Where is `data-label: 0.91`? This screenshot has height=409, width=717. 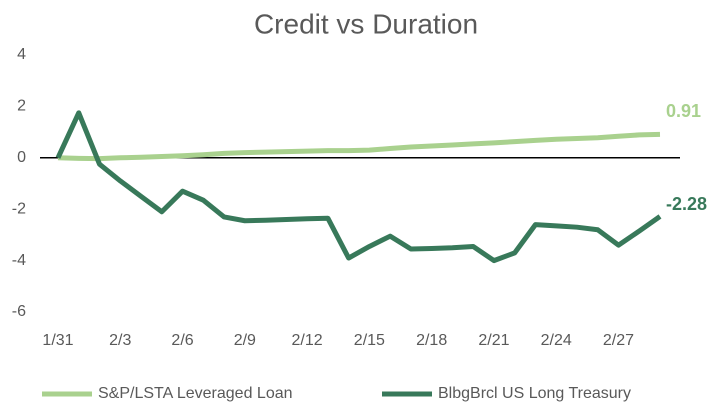 data-label: 0.91 is located at coordinates (683, 111).